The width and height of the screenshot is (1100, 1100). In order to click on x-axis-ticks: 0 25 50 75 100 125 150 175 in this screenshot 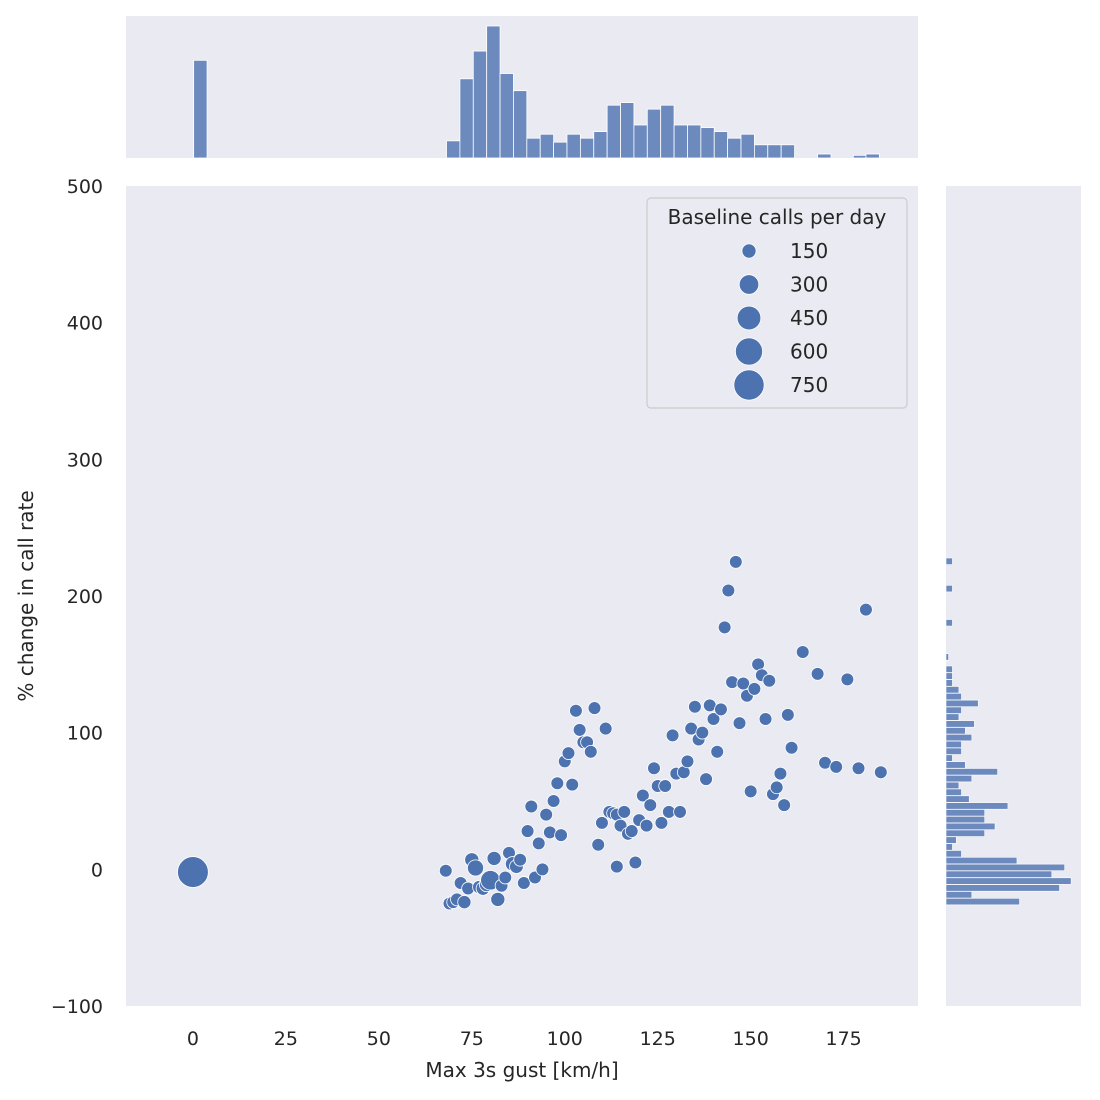, I will do `click(524, 1039)`.